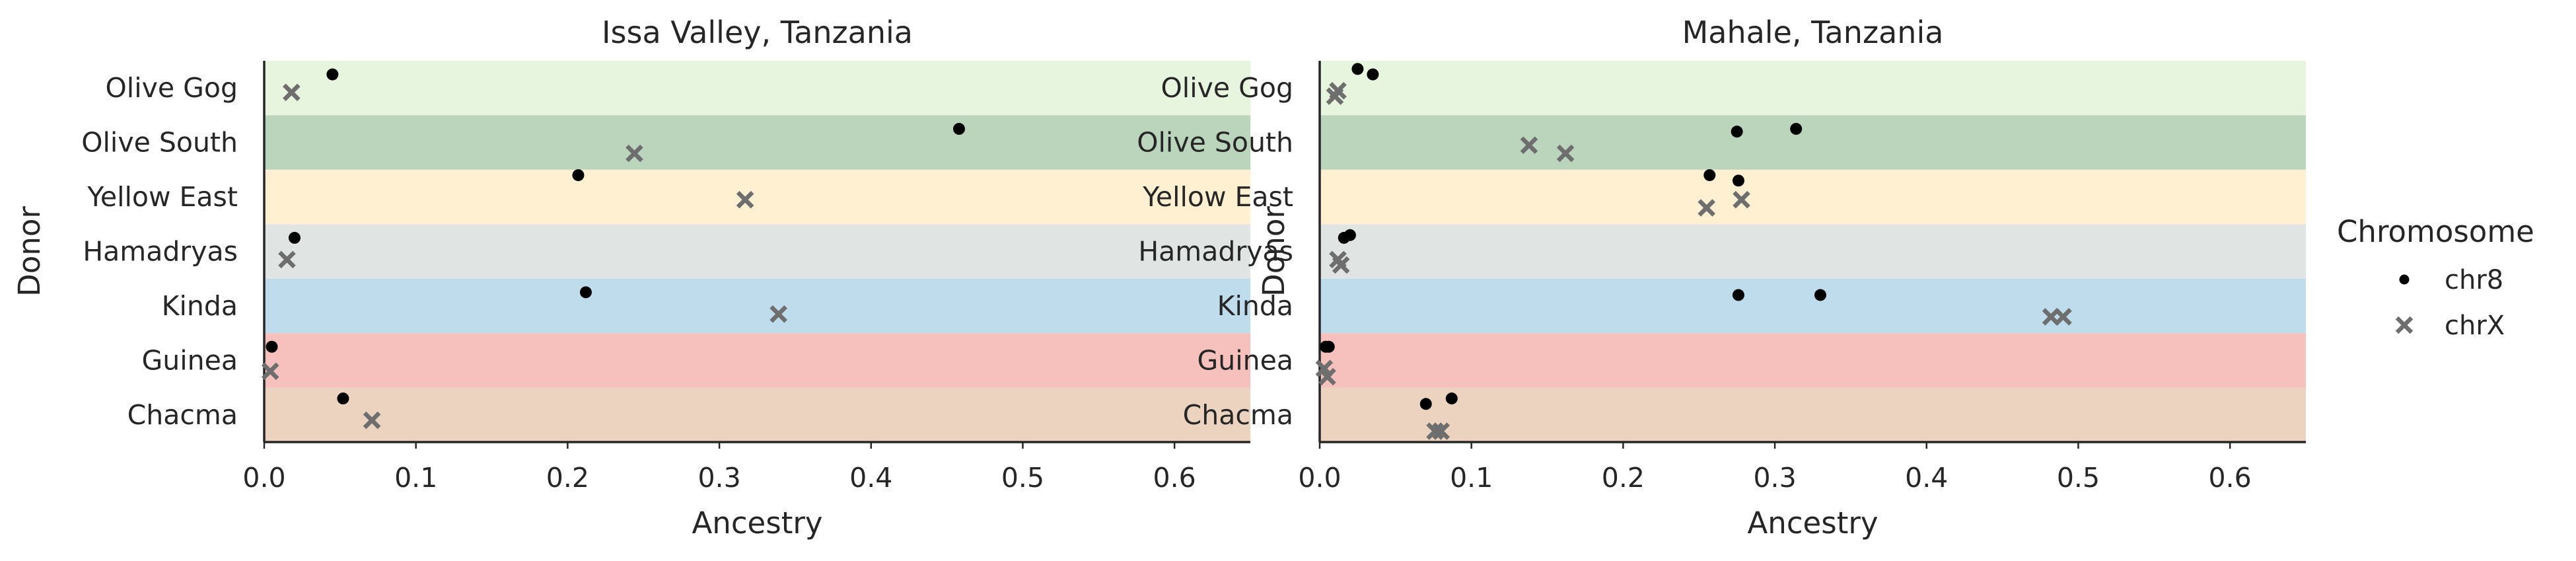  What do you see at coordinates (2435, 278) in the screenshot?
I see `legend: Chromosome chr8 chrX` at bounding box center [2435, 278].